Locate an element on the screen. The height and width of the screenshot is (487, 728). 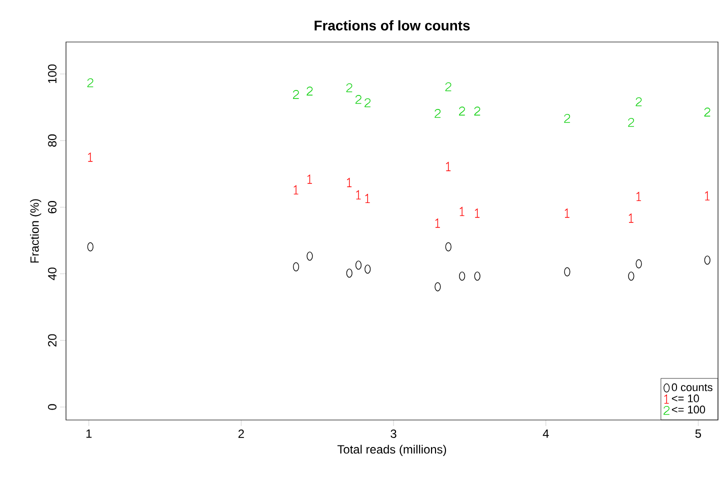
x-tick-label: 5 is located at coordinates (698, 434).